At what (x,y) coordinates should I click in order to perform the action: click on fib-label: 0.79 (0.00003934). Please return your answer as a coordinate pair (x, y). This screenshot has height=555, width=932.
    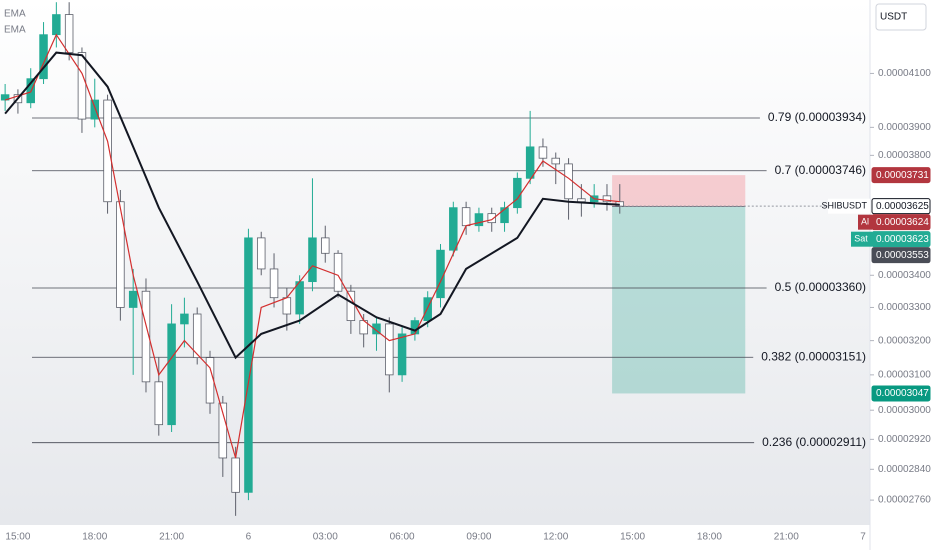
    Looking at the image, I should click on (817, 117).